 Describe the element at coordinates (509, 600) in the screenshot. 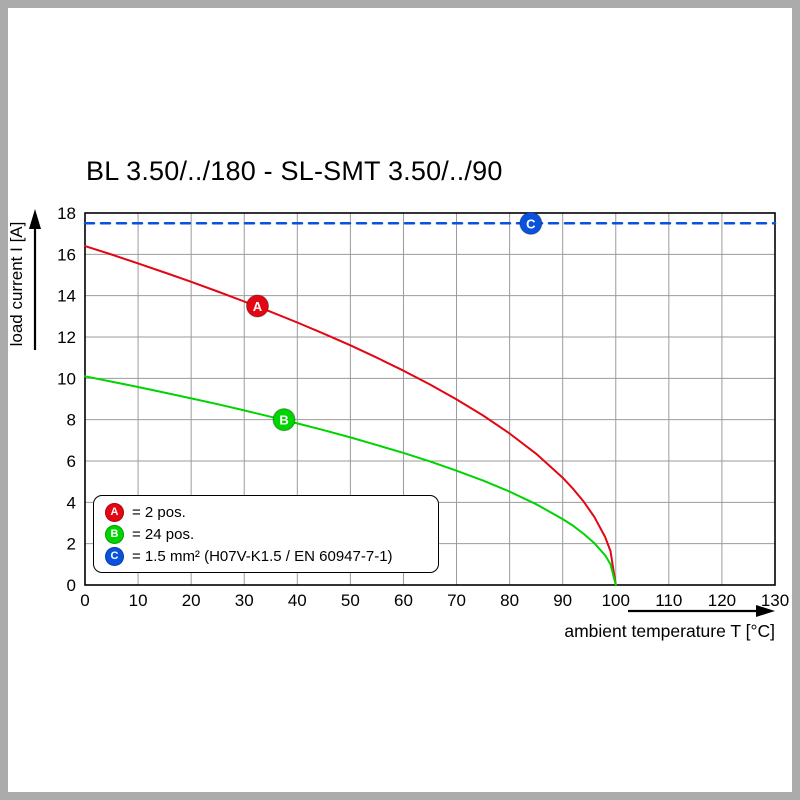

I see `x-tick-label: 80` at that location.